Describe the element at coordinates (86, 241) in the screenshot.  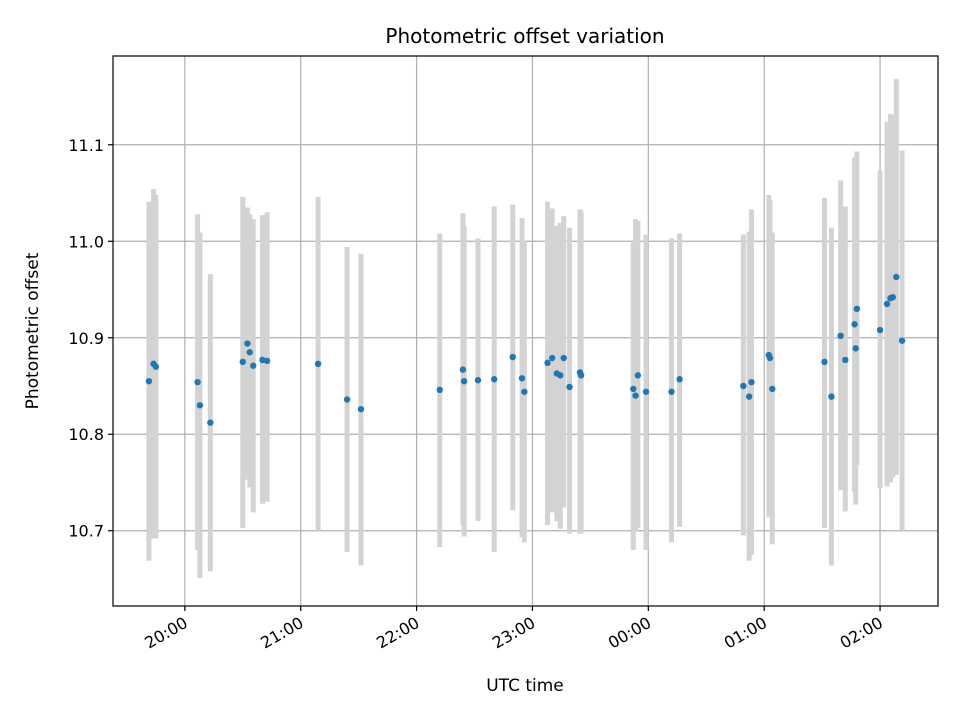
I see `y-tick-label: 11.0` at that location.